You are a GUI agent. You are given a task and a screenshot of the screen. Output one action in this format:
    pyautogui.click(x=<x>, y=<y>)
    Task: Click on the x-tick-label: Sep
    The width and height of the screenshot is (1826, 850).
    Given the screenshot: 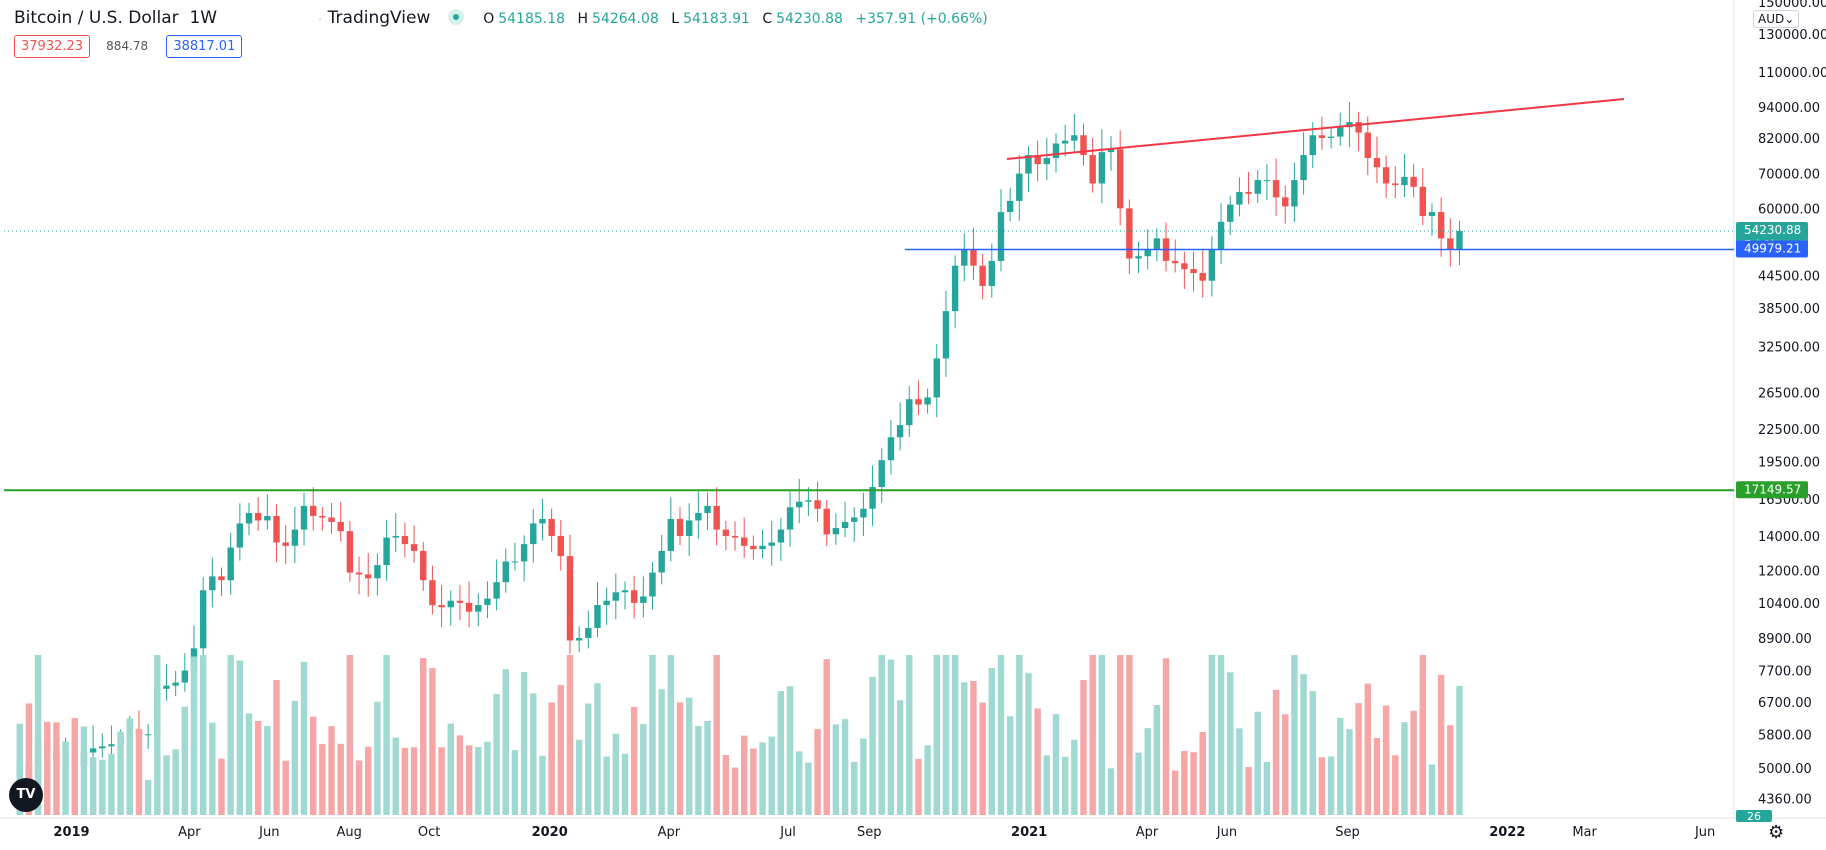 What is the action you would take?
    pyautogui.click(x=869, y=832)
    